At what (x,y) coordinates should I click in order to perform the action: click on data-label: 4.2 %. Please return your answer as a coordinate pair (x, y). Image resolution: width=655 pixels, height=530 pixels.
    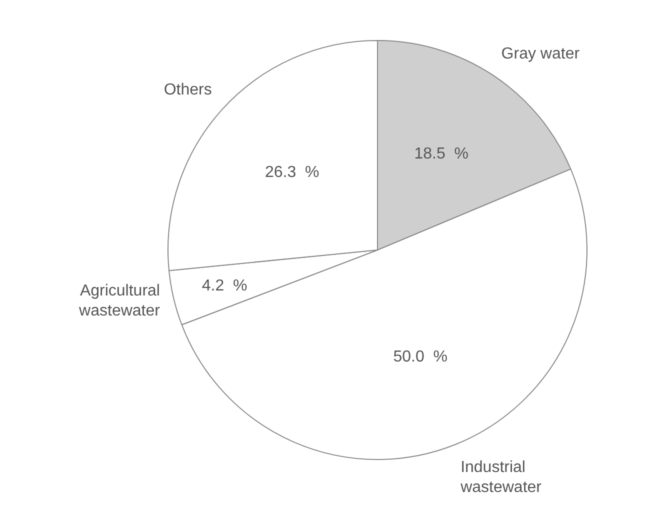
    Looking at the image, I should click on (225, 285).